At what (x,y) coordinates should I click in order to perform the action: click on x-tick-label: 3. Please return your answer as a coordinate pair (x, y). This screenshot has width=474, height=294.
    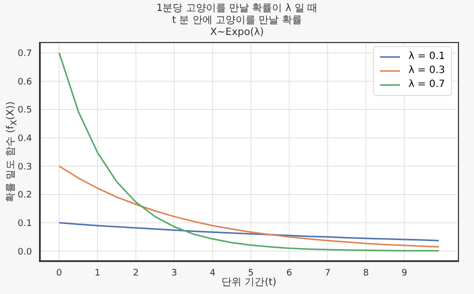
    Looking at the image, I should click on (174, 273).